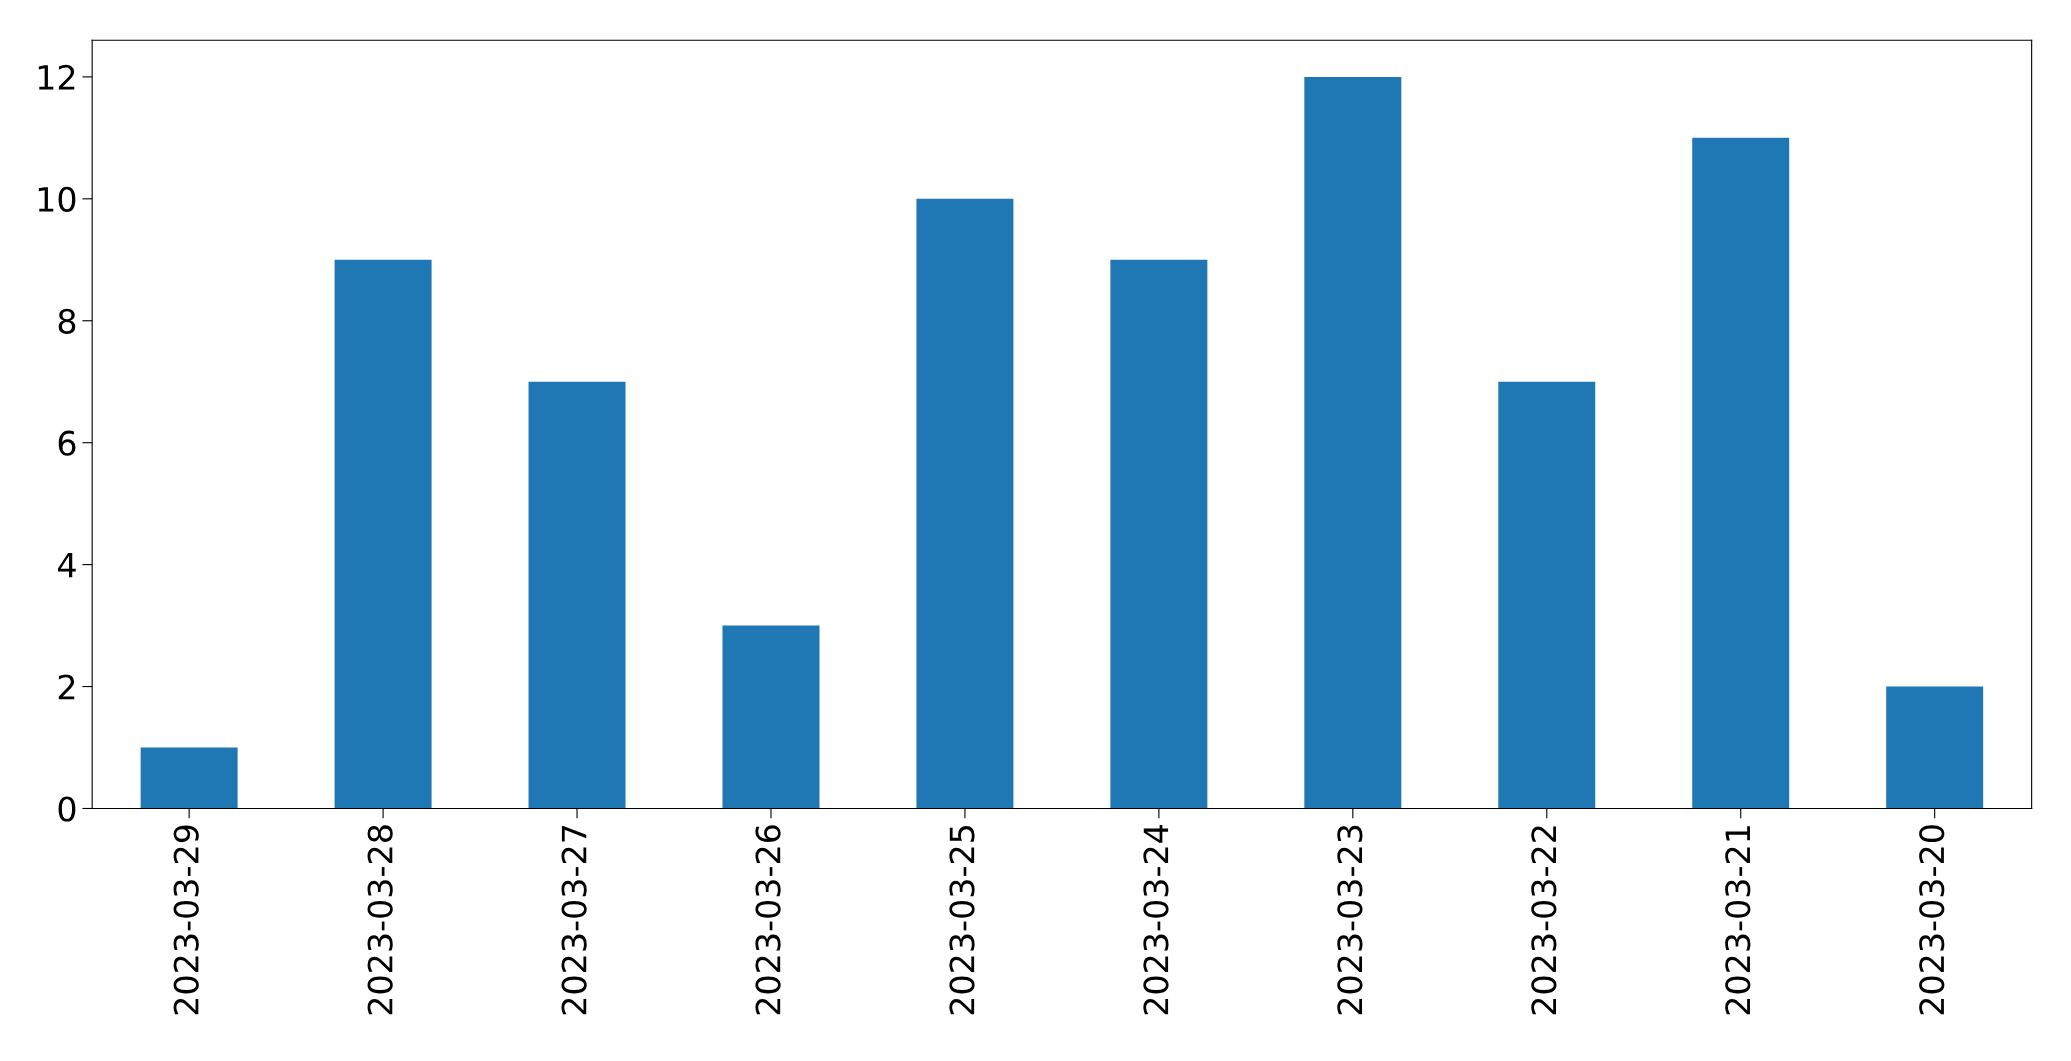  Describe the element at coordinates (768, 920) in the screenshot. I see `x-tick-label: 2023-03-26` at that location.